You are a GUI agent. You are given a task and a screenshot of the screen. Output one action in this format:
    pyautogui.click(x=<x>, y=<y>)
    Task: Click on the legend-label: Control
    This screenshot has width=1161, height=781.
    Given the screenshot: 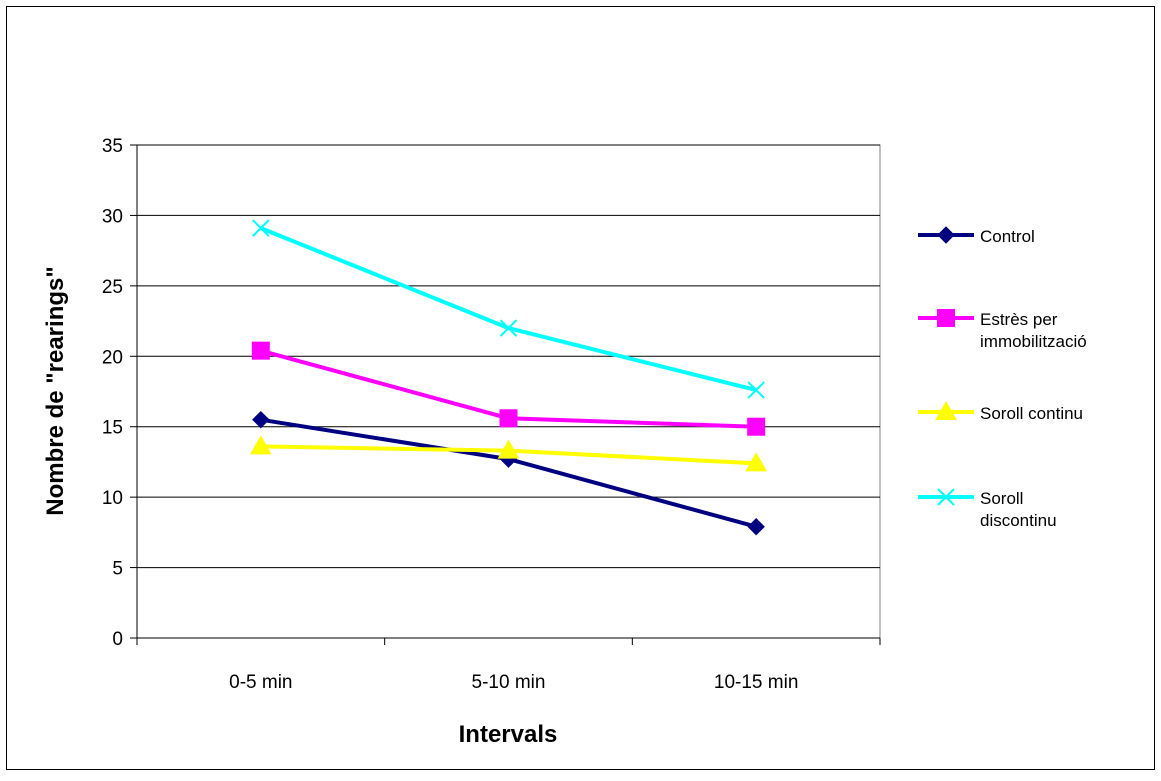 What is the action you would take?
    pyautogui.click(x=1007, y=236)
    